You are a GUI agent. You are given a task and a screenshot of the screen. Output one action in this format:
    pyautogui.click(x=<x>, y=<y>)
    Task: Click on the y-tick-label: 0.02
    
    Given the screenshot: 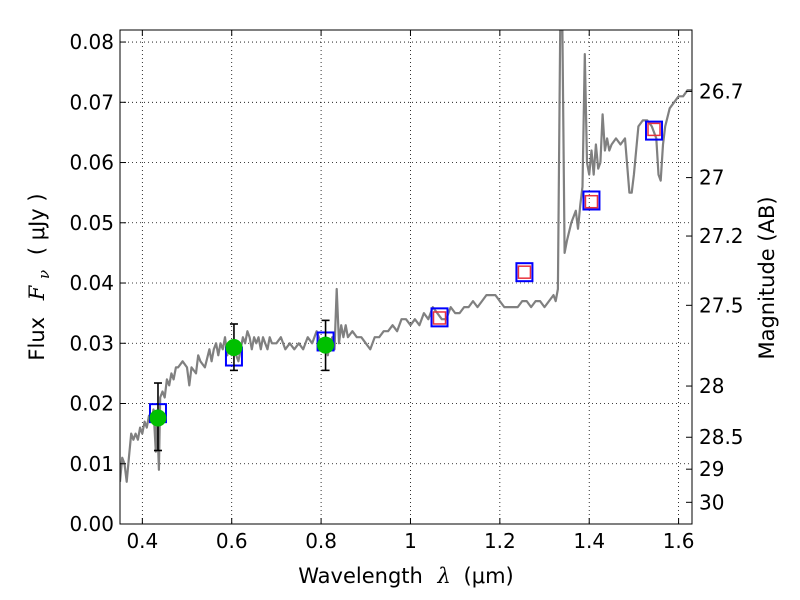 What is the action you would take?
    pyautogui.click(x=91, y=404)
    